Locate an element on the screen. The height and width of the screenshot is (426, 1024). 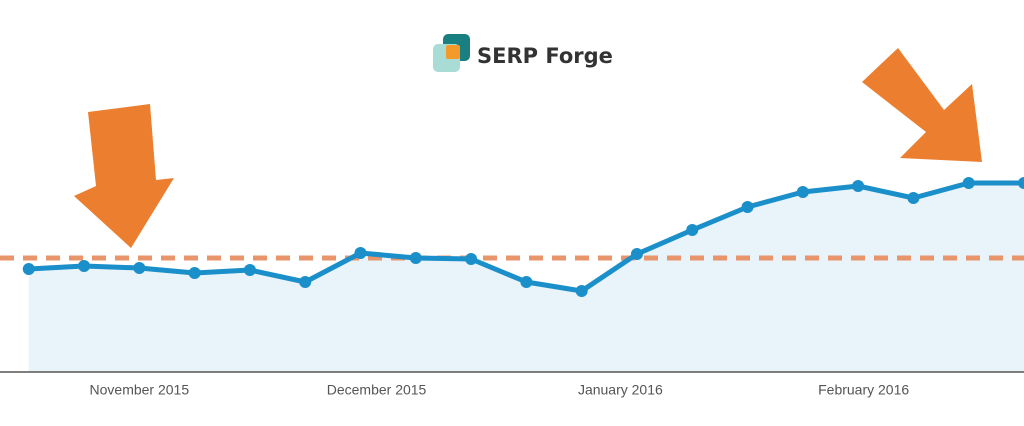
logo-icon is located at coordinates (453, 52).